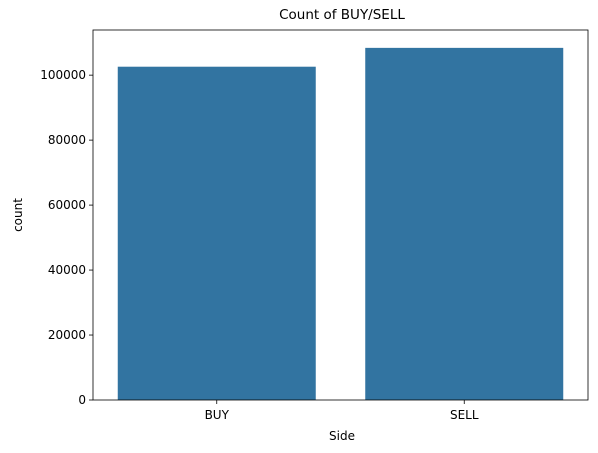 This screenshot has height=453, width=598. Describe the element at coordinates (67, 270) in the screenshot. I see `y-tick-label: 40000` at that location.